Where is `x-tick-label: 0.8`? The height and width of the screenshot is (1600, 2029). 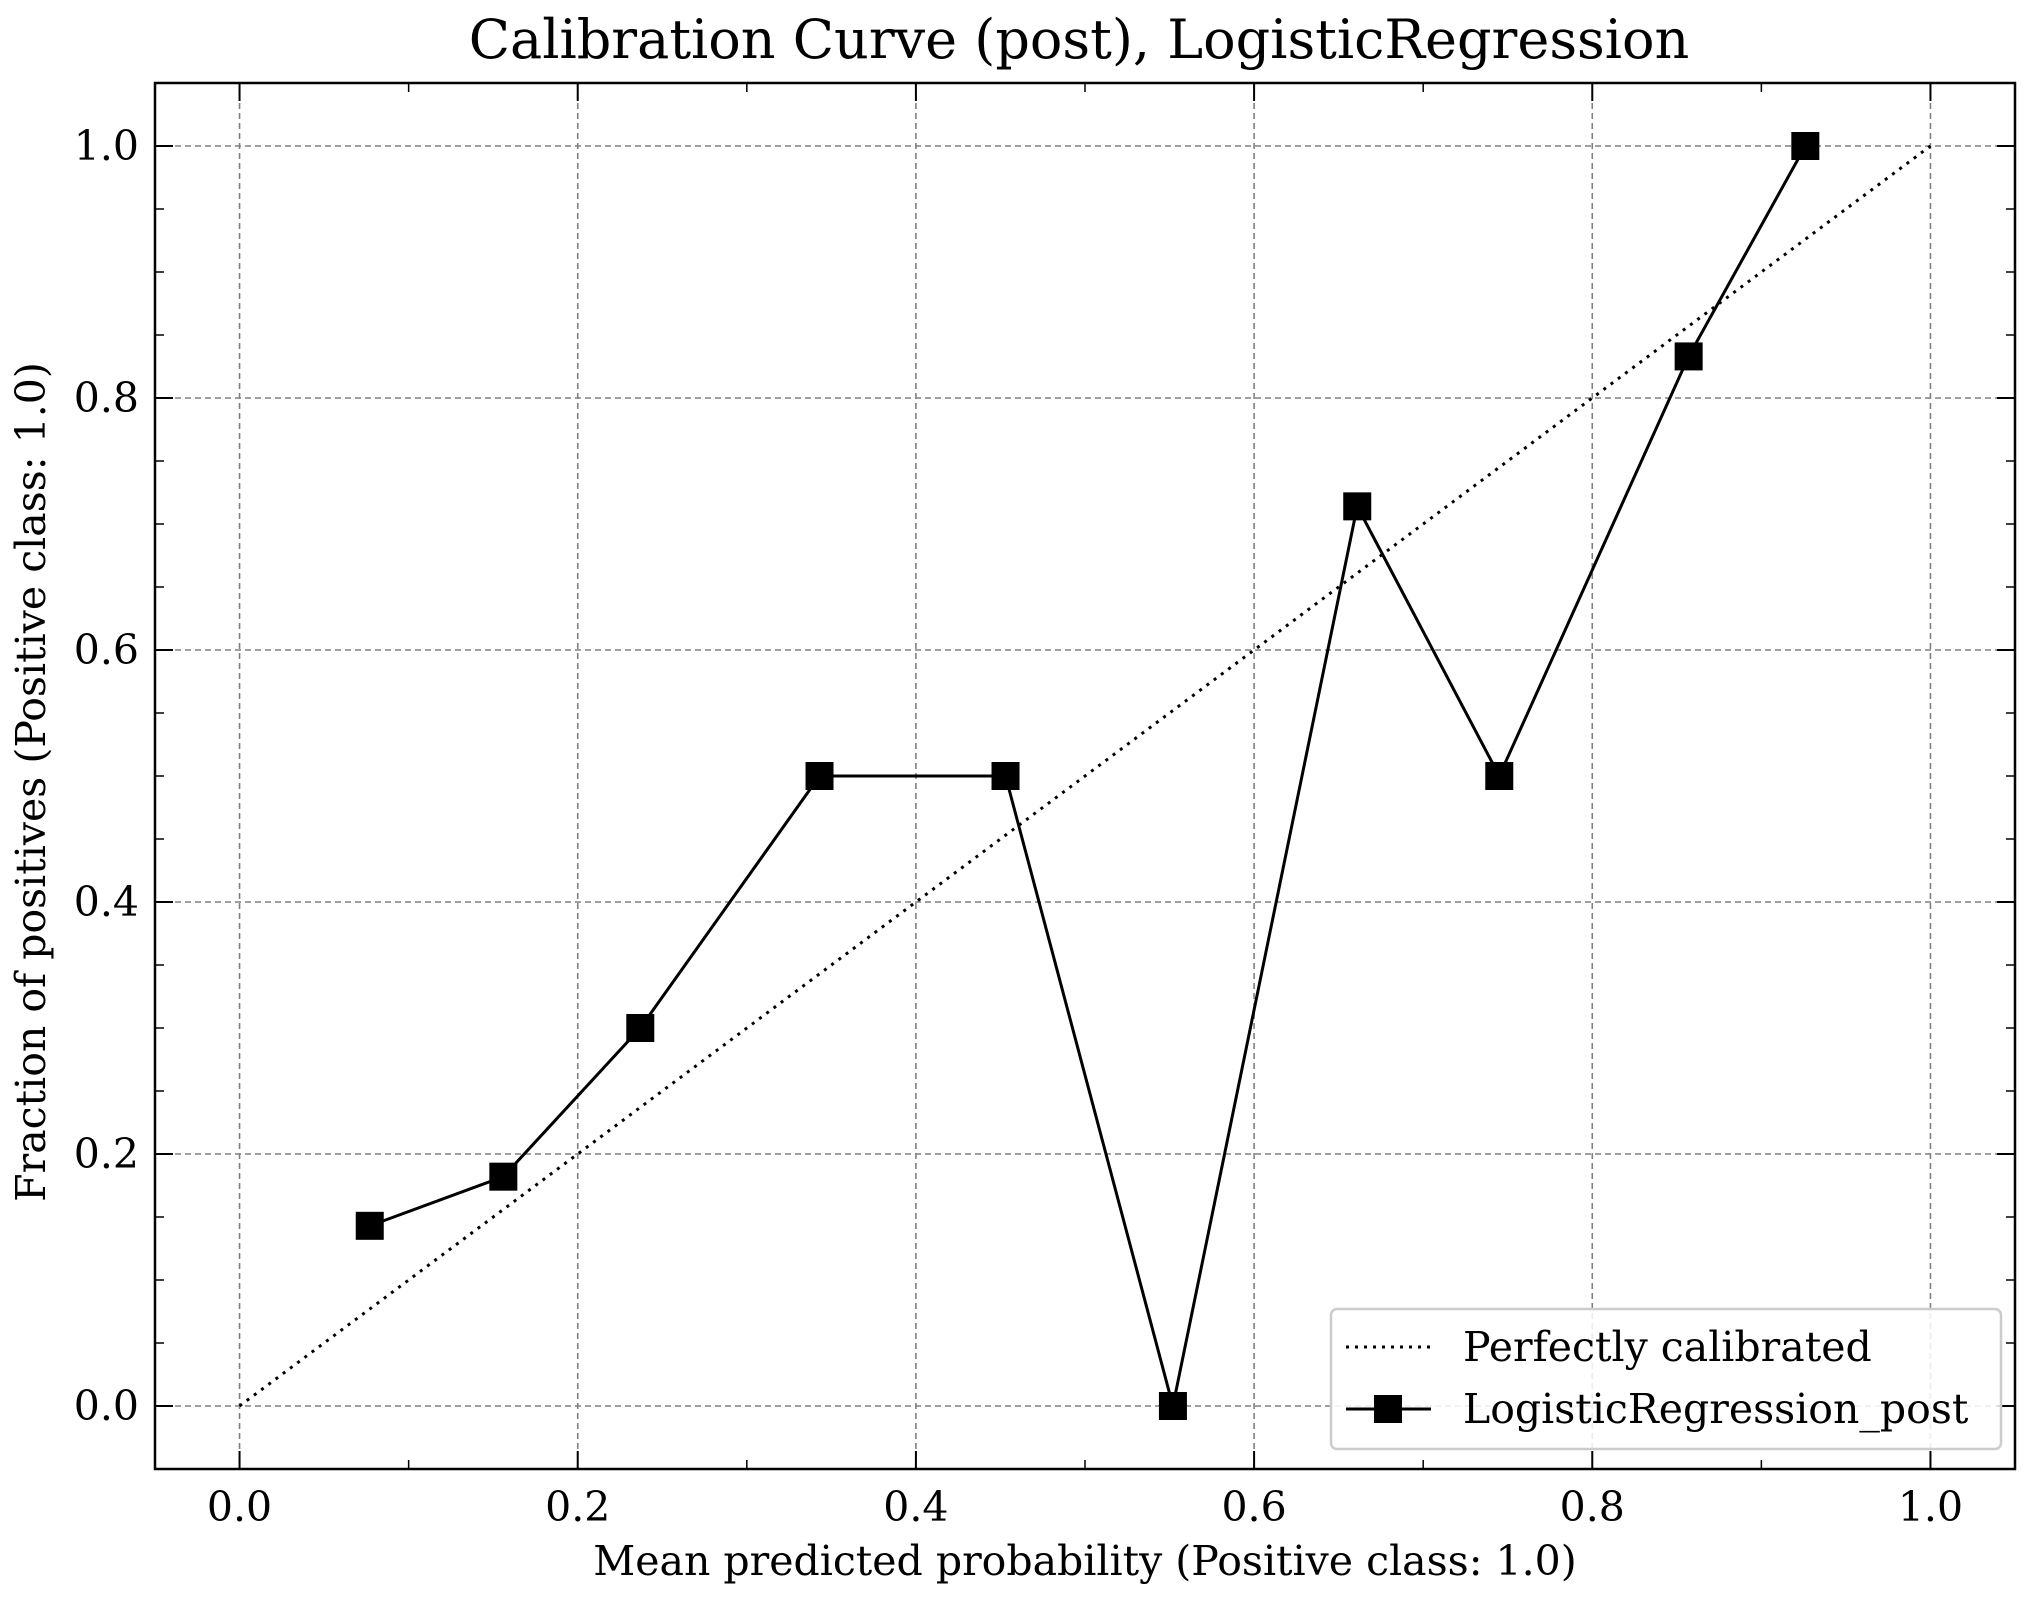 x-tick-label: 0.8 is located at coordinates (1592, 1507).